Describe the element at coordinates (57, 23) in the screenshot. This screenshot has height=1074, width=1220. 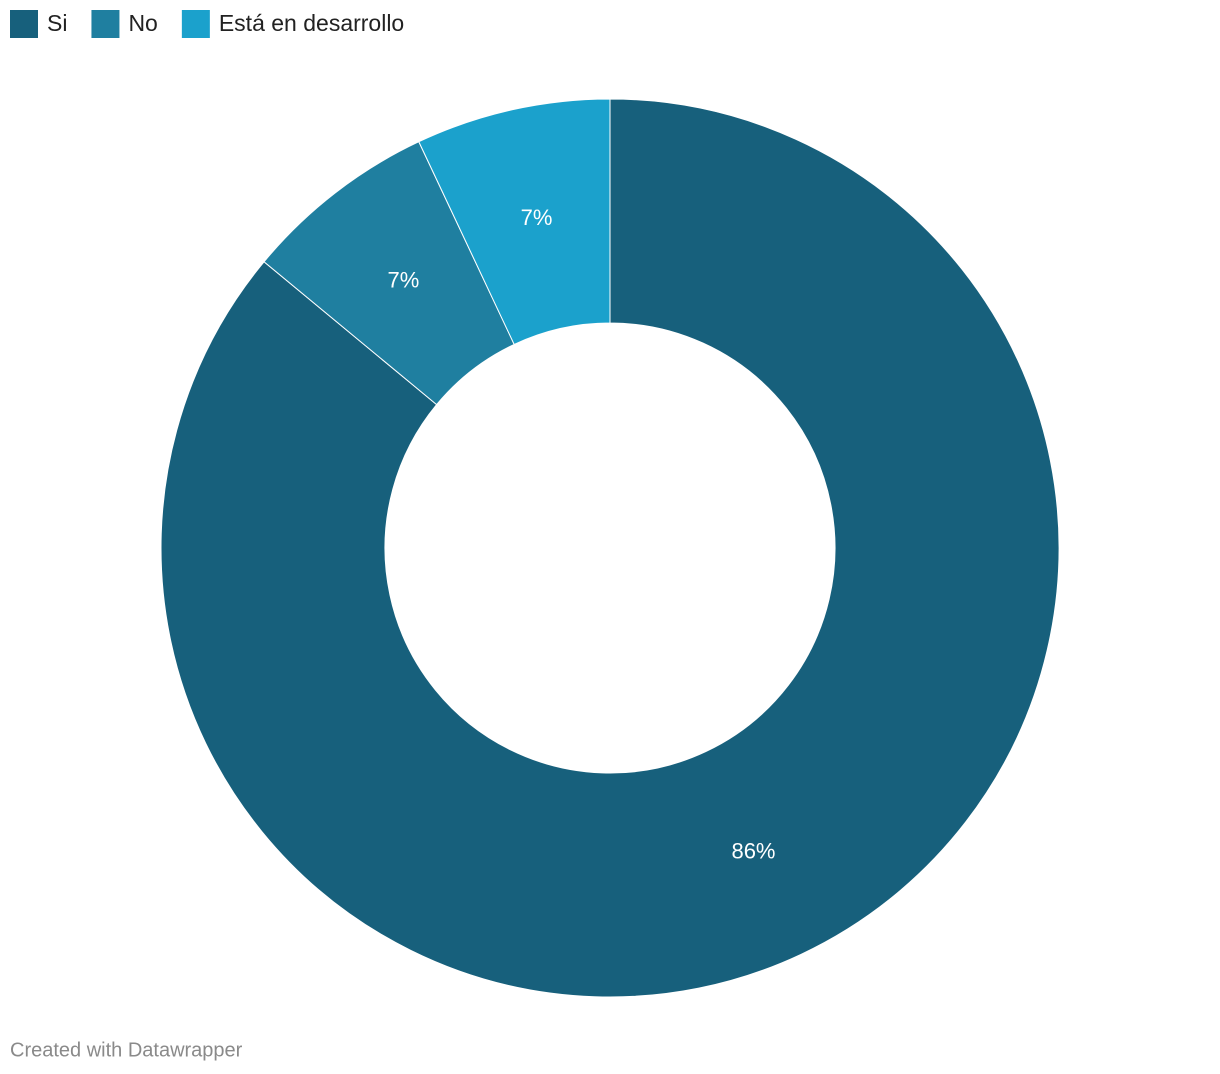
I see `legend-label: Si` at that location.